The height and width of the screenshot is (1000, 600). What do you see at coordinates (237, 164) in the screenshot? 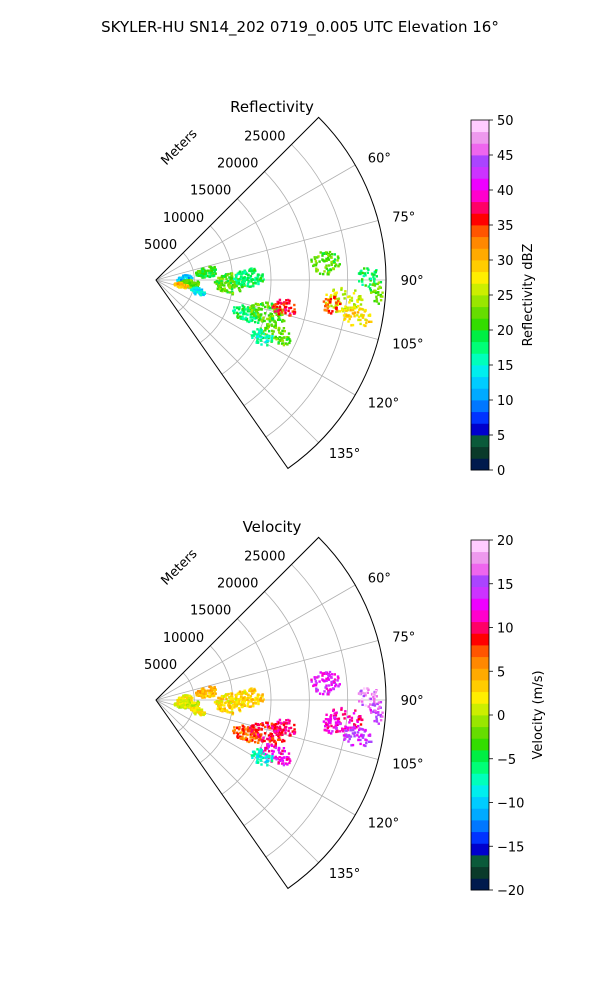
I see `range-tick-label: 20000` at bounding box center [237, 164].